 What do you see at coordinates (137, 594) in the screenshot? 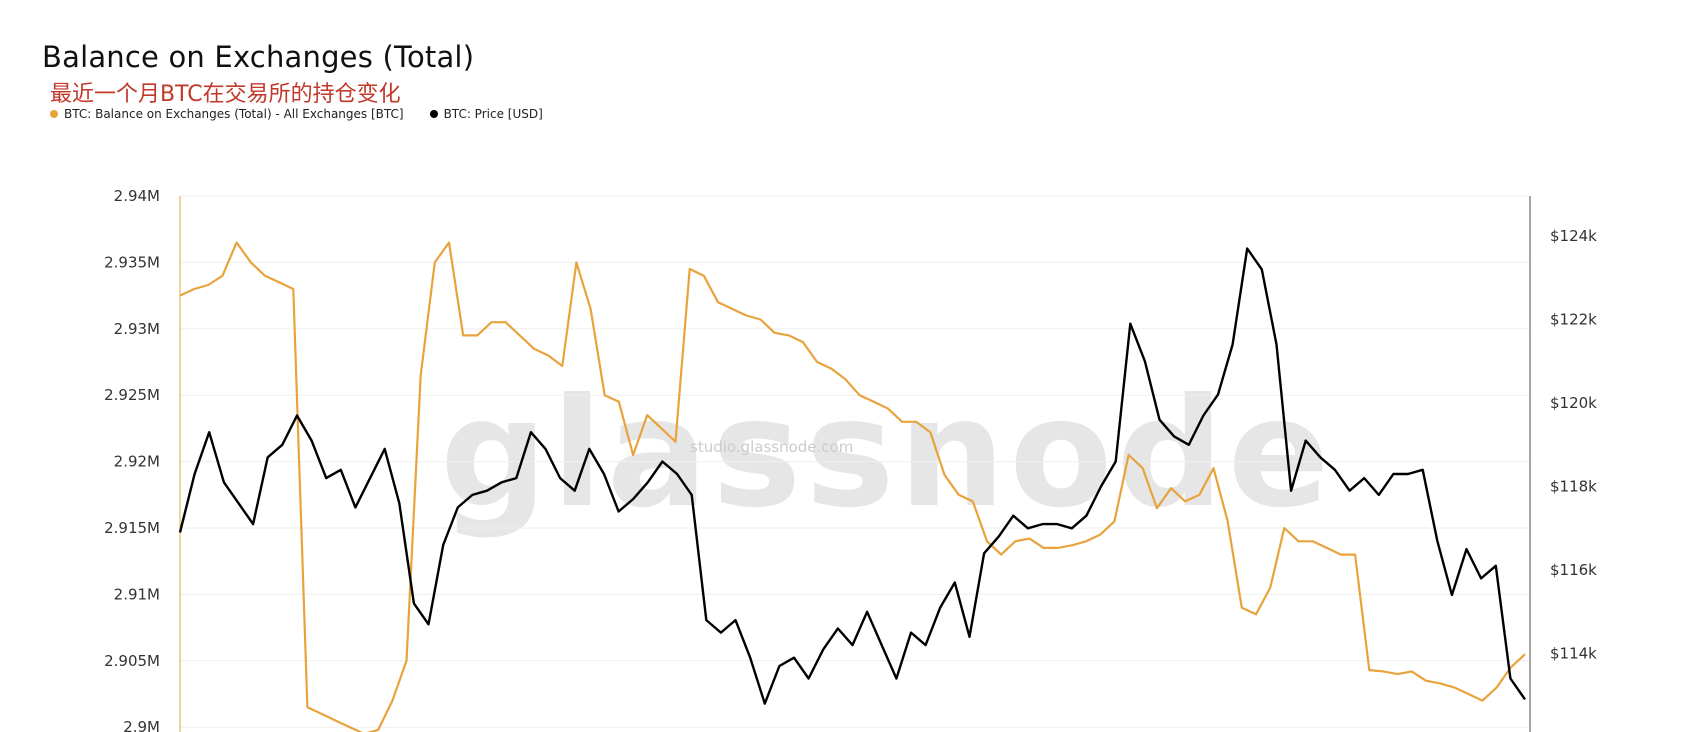
I see `left-tick-label: 2.91M` at bounding box center [137, 594].